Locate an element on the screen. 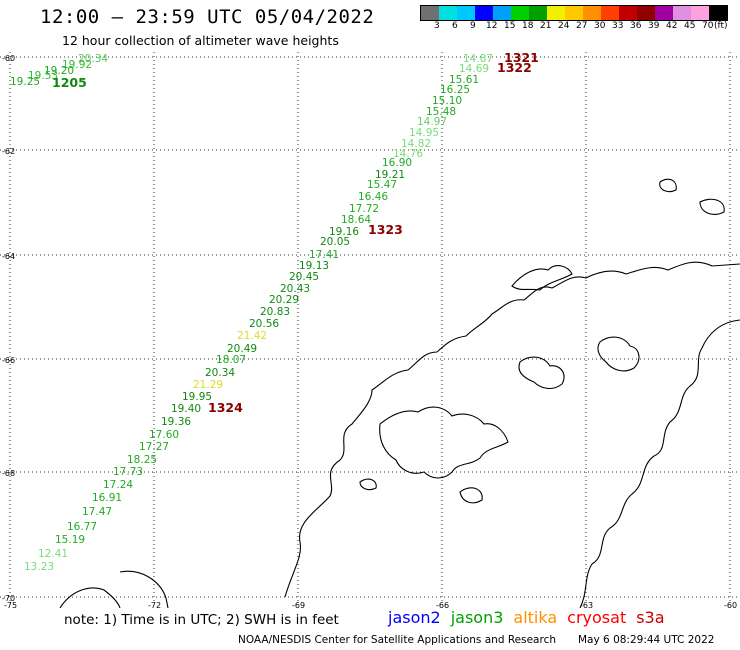 The height and width of the screenshot is (650, 740). legend-label: 70 is located at coordinates (708, 26).